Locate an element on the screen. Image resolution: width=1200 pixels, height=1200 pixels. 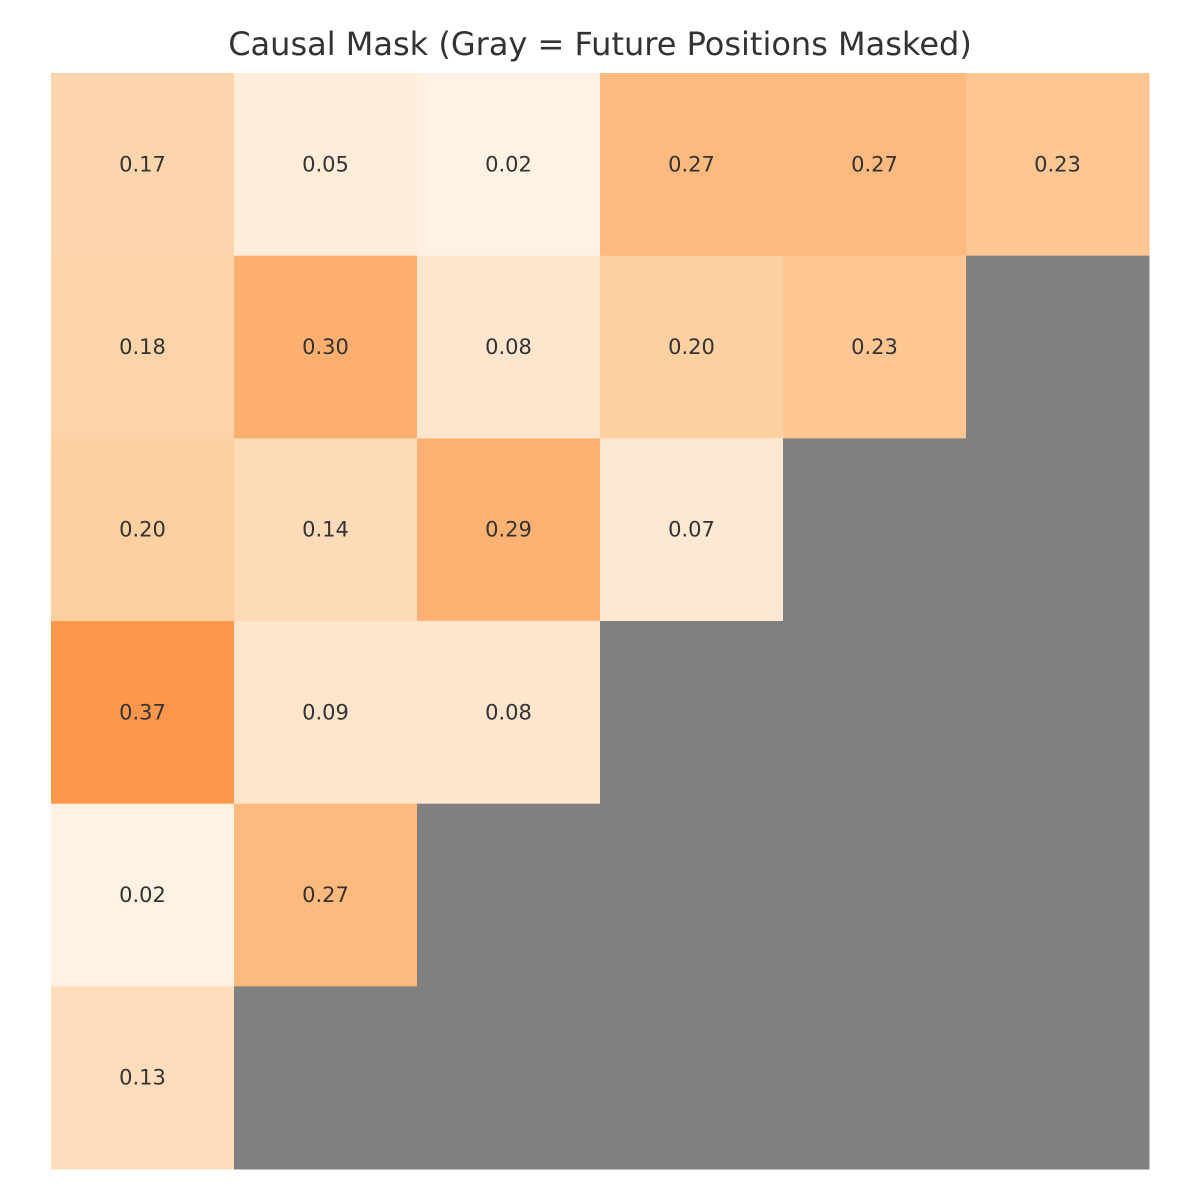
cell-value-label: 0.05 is located at coordinates (325, 164).